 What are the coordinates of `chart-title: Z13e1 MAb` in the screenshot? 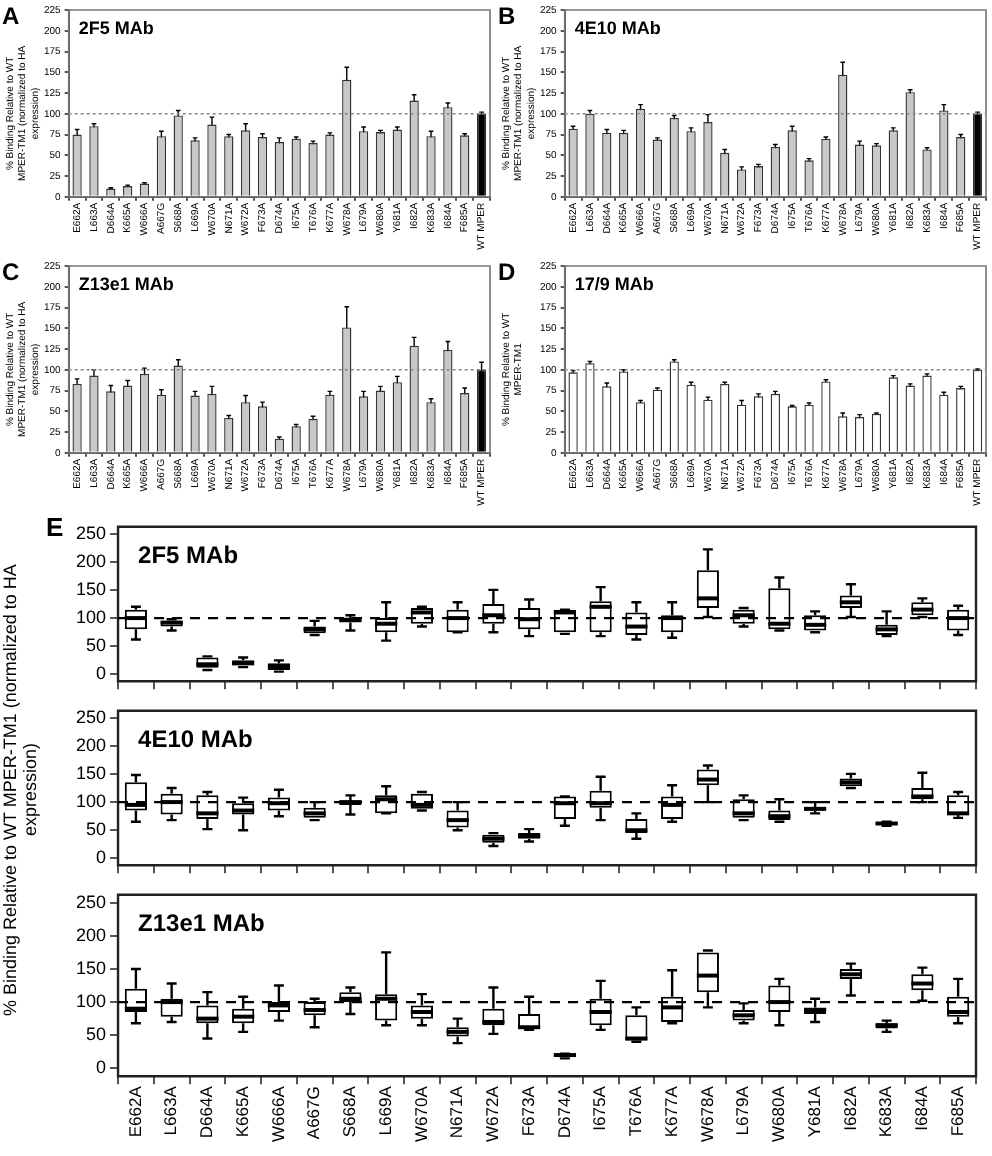 It's located at (126, 284).